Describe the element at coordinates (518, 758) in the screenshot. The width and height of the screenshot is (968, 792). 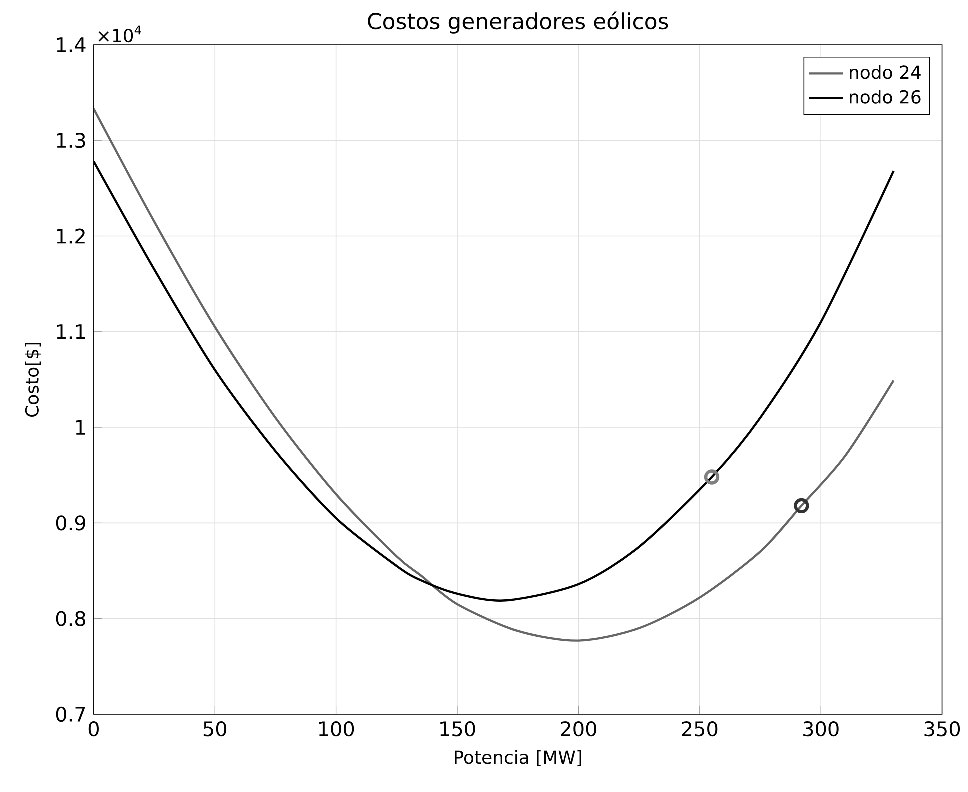
I see `x-axis-title: Potencia [MW]` at that location.